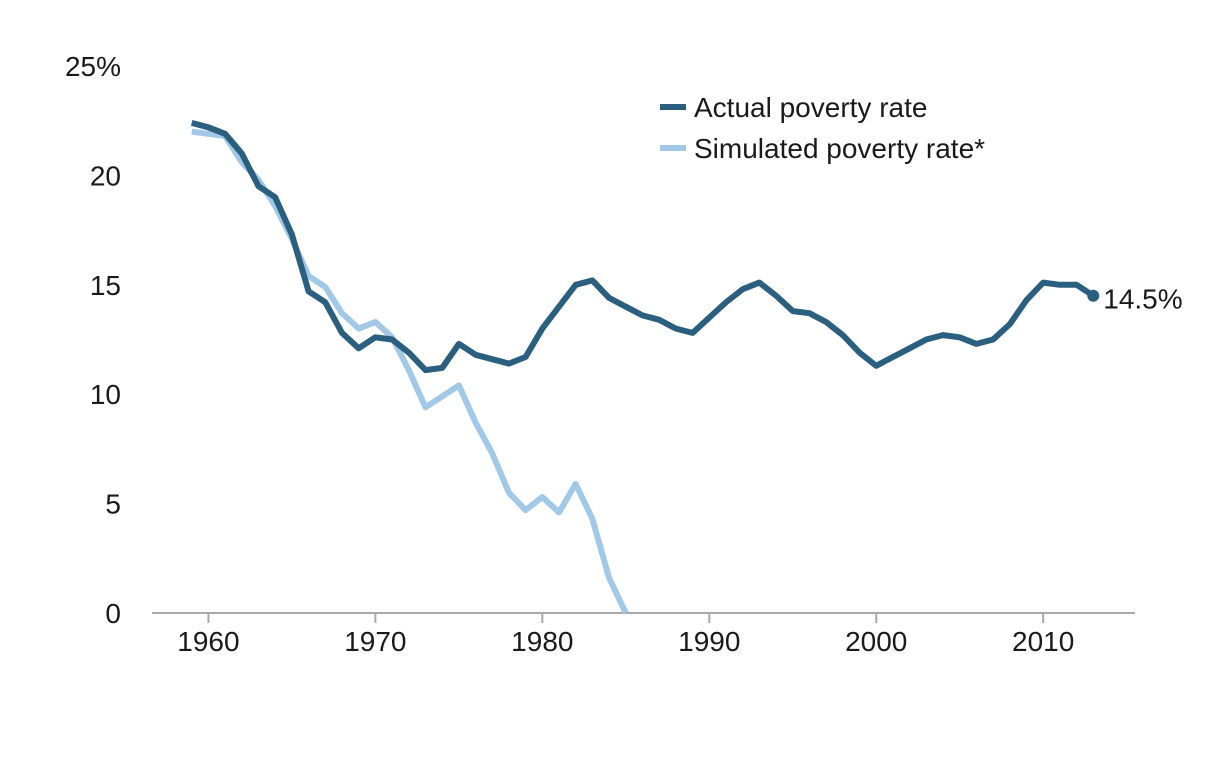 This screenshot has width=1216, height=761. I want to click on x-tick-label: 1970, so click(375, 641).